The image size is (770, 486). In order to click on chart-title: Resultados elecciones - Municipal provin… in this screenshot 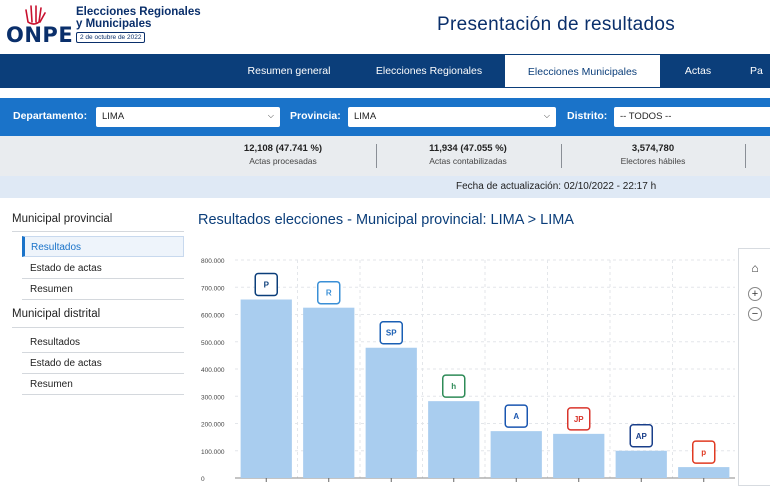, I will do `click(386, 220)`.